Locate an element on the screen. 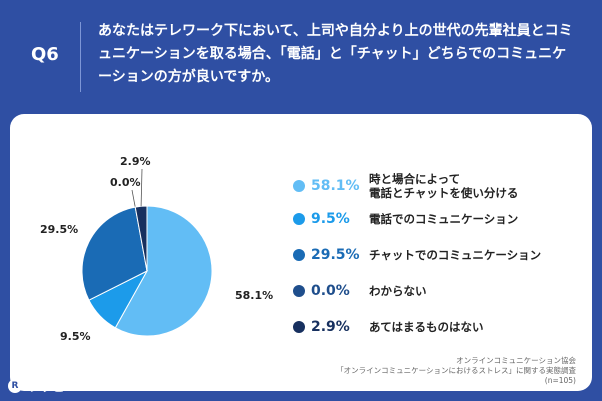 This screenshot has height=401, width=602. pie-data-label: 29.5% is located at coordinates (59, 229).